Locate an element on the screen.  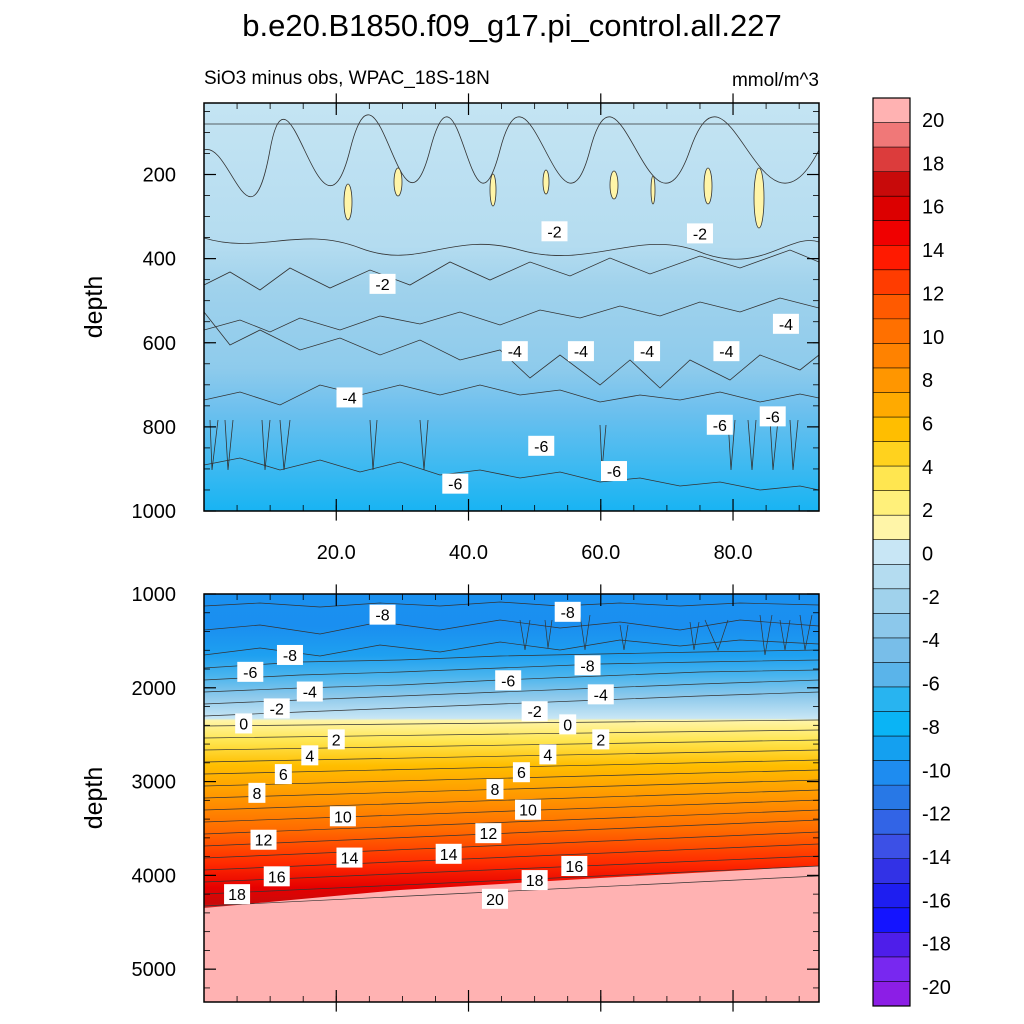
contour-label: -8 is located at coordinates (587, 665).